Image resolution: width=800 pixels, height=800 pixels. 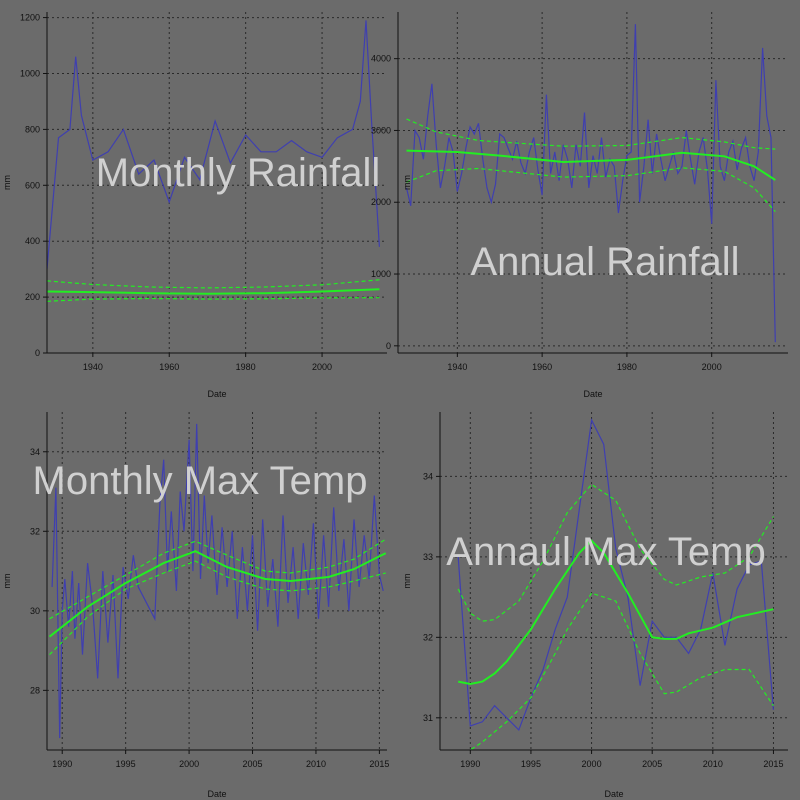 I want to click on y-tick-label: 800, so click(x=32, y=129).